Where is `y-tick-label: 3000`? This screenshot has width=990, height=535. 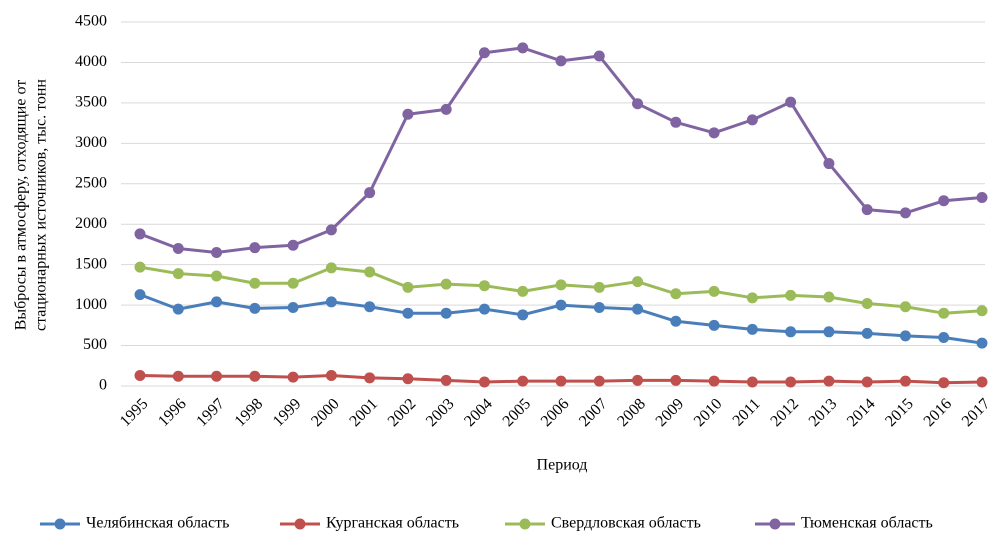 y-tick-label: 3000 is located at coordinates (91, 142).